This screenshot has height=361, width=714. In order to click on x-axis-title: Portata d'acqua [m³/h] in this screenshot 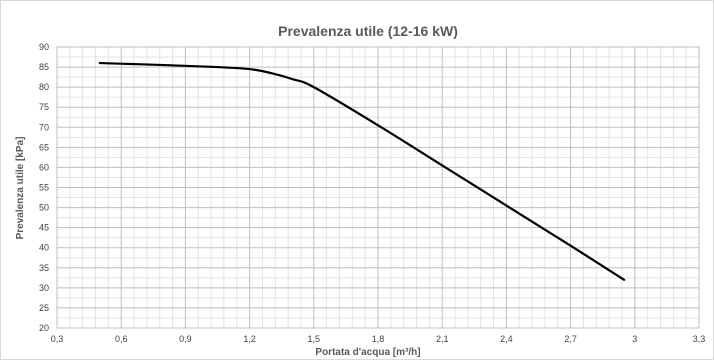, I will do `click(367, 352)`.